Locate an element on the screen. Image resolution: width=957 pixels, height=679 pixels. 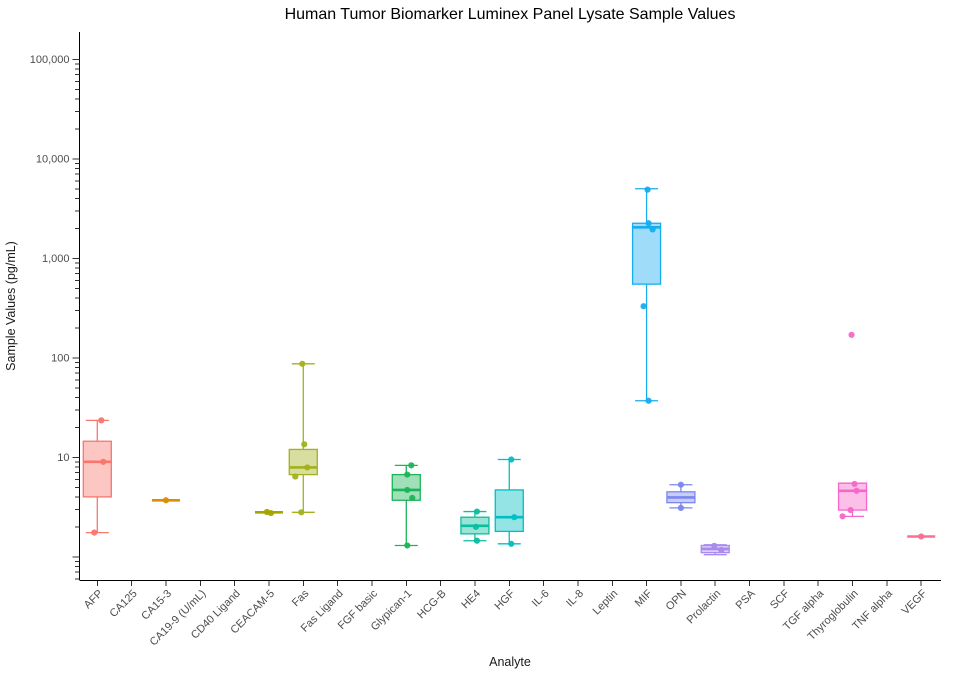
box-group-opn is located at coordinates (681, 496).